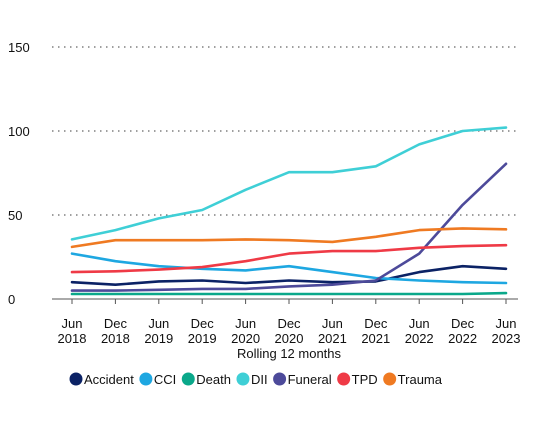  What do you see at coordinates (344, 379) in the screenshot?
I see `legend-marker-tpd` at bounding box center [344, 379].